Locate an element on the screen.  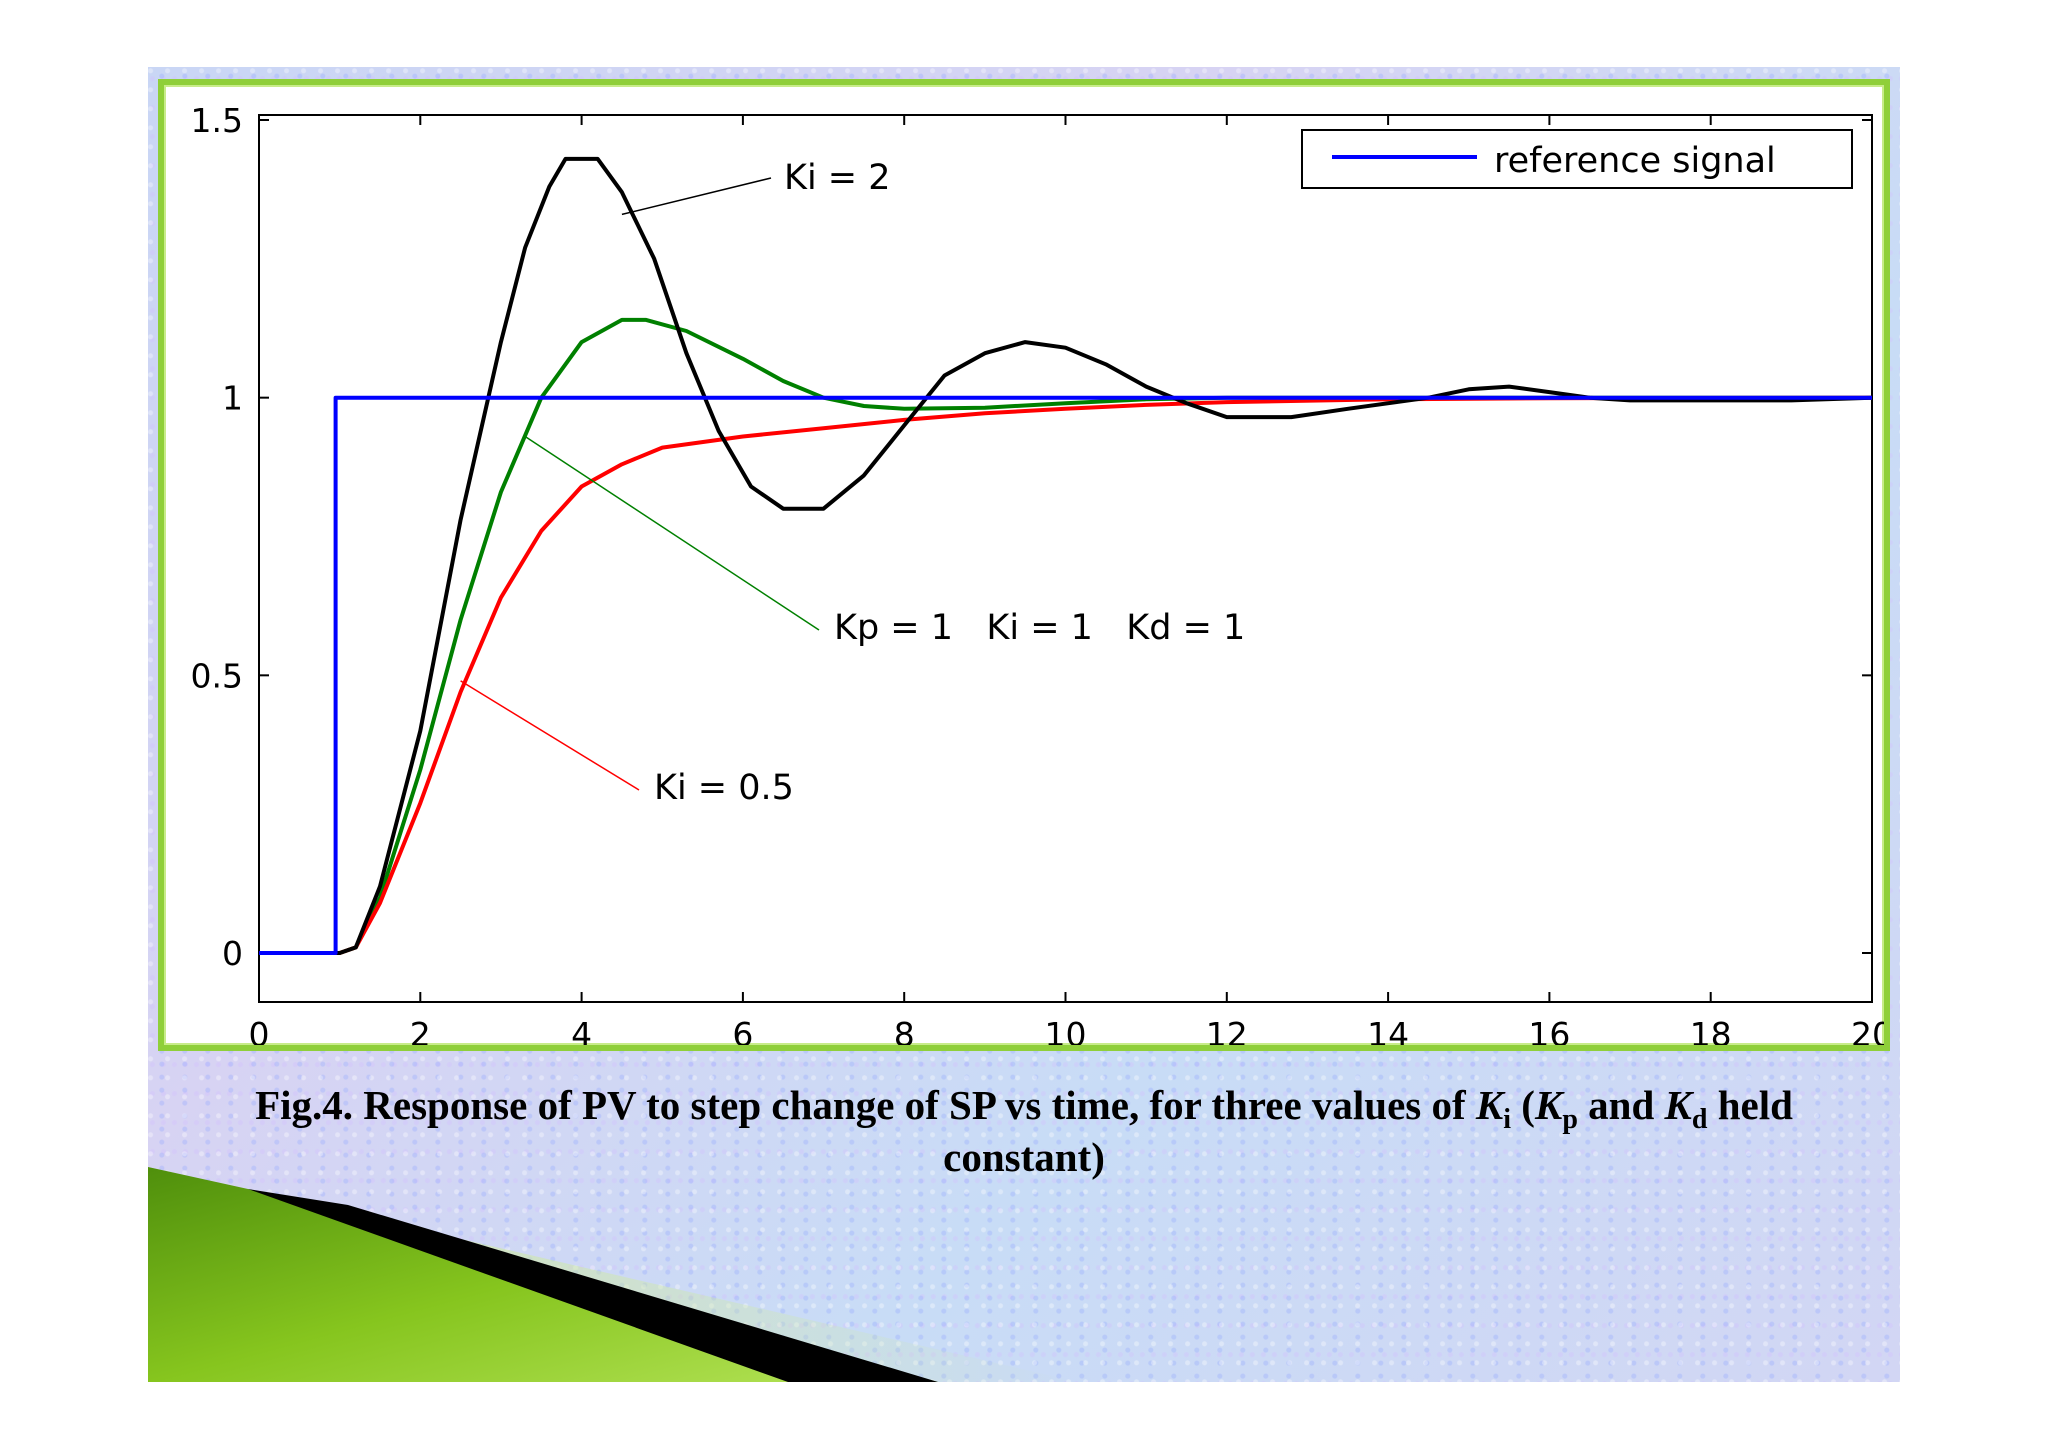
y-tick-label: 0.5 is located at coordinates (217, 675).